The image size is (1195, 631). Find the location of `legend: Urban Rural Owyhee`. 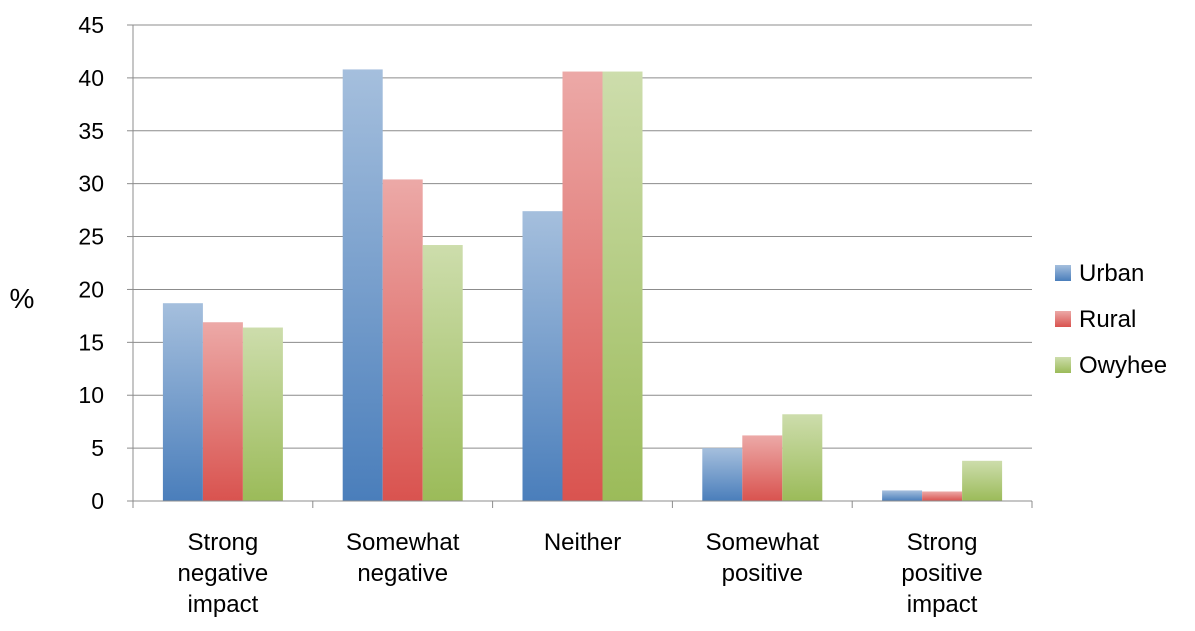

legend: Urban Rural Owyhee is located at coordinates (1111, 319).